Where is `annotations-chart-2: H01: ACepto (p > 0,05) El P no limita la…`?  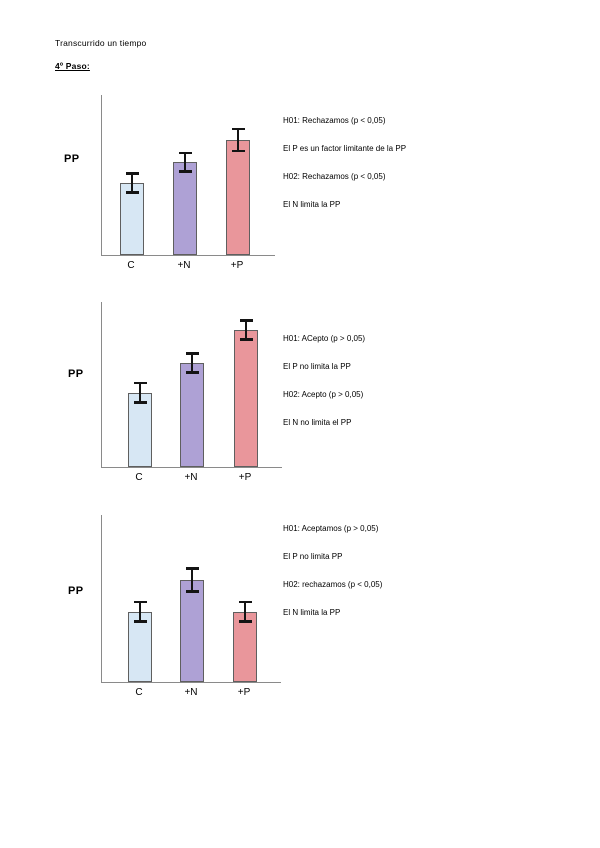 annotations-chart-2: H01: ACepto (p > 0,05) El P no limita la… is located at coordinates (324, 381).